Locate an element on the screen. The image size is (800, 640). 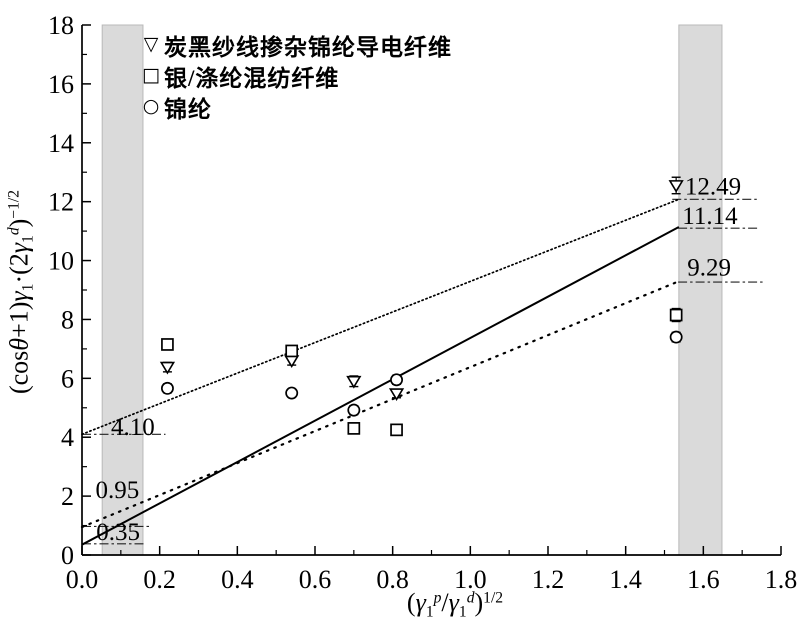
annotation-label: 4.10 is located at coordinates (133, 427).